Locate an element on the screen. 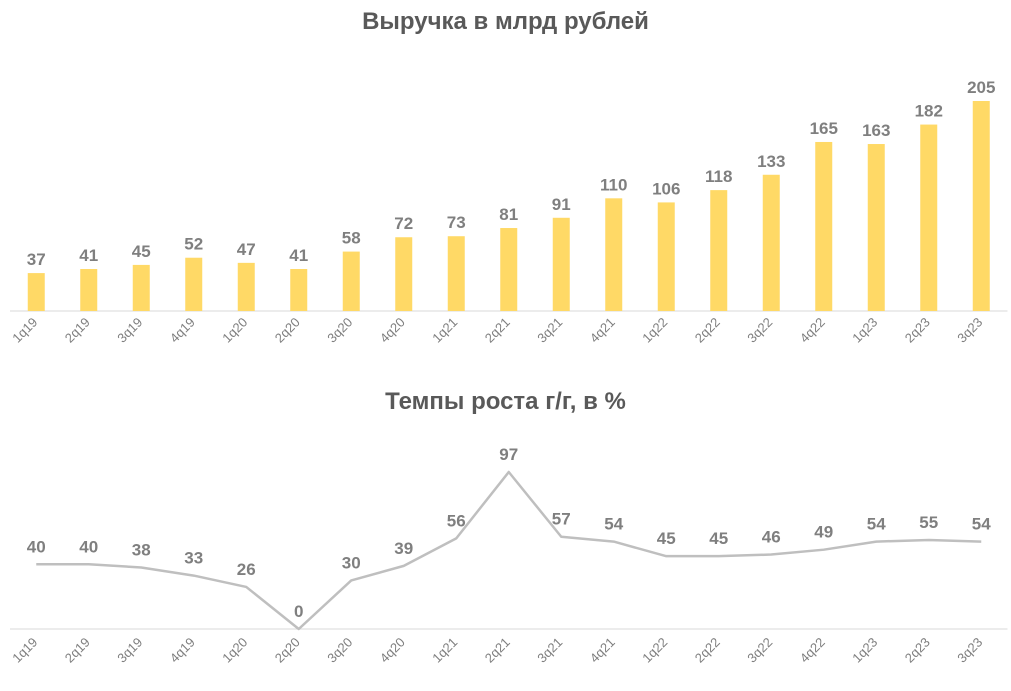 The width and height of the screenshot is (1011, 691). revenue-tick-label-3q22: 3q22 is located at coordinates (759, 330).